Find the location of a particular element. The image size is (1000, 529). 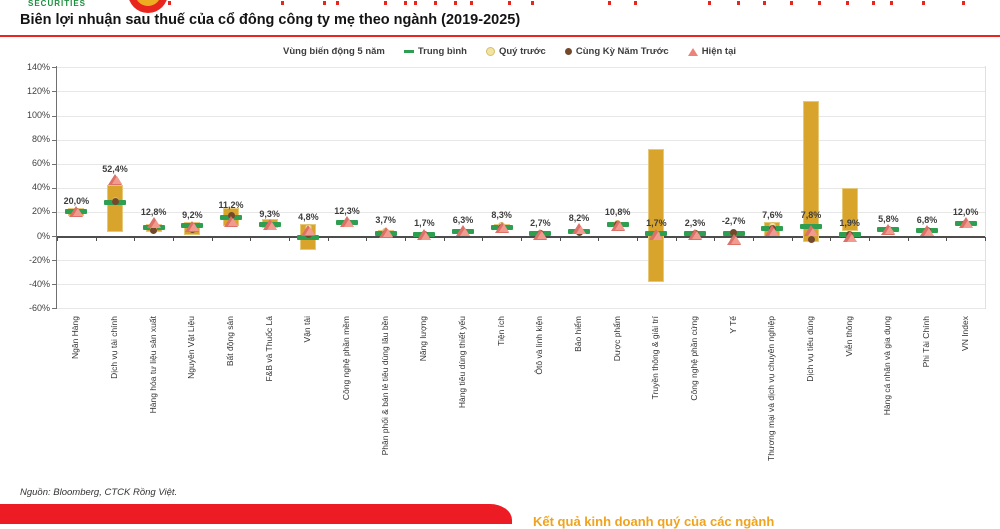

category-label: Dịch vụ tài chính is located at coordinates (114, 347).